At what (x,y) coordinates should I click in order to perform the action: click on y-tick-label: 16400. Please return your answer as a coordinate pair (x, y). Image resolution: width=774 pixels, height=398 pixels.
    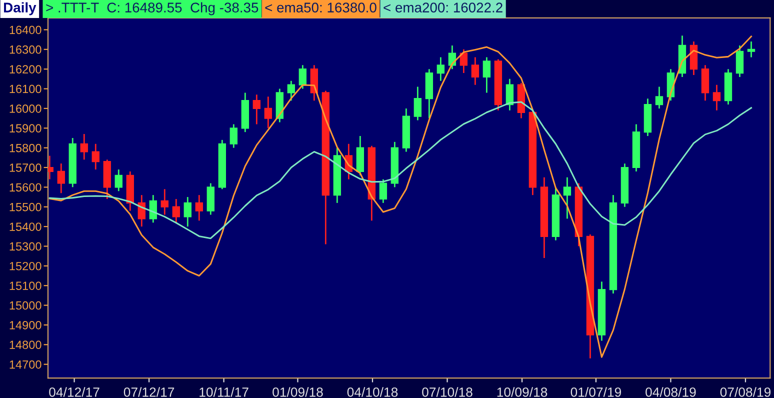
    Looking at the image, I should click on (26, 30).